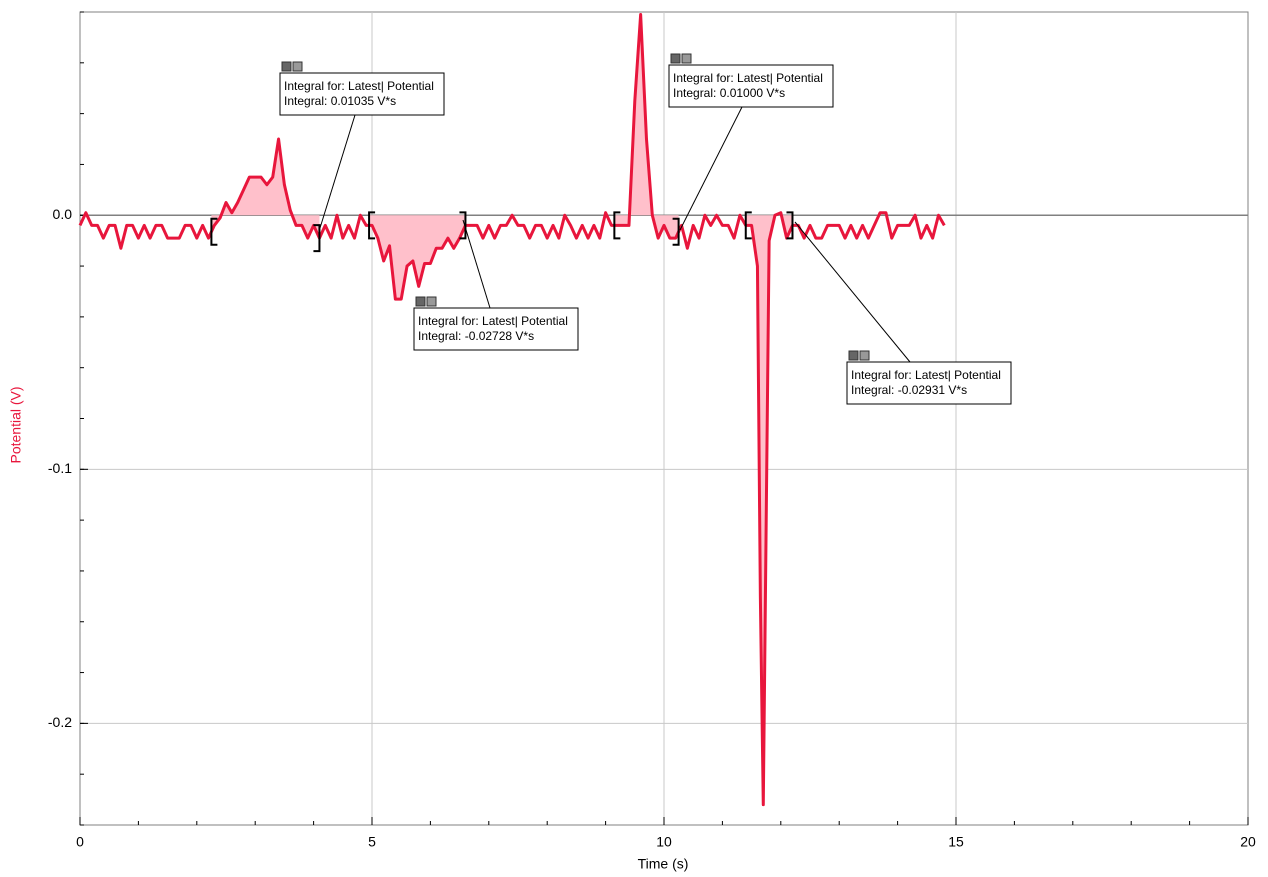 This screenshot has width=1268, height=877. Describe the element at coordinates (63, 214) in the screenshot. I see `y-tick-label: 0.0` at that location.